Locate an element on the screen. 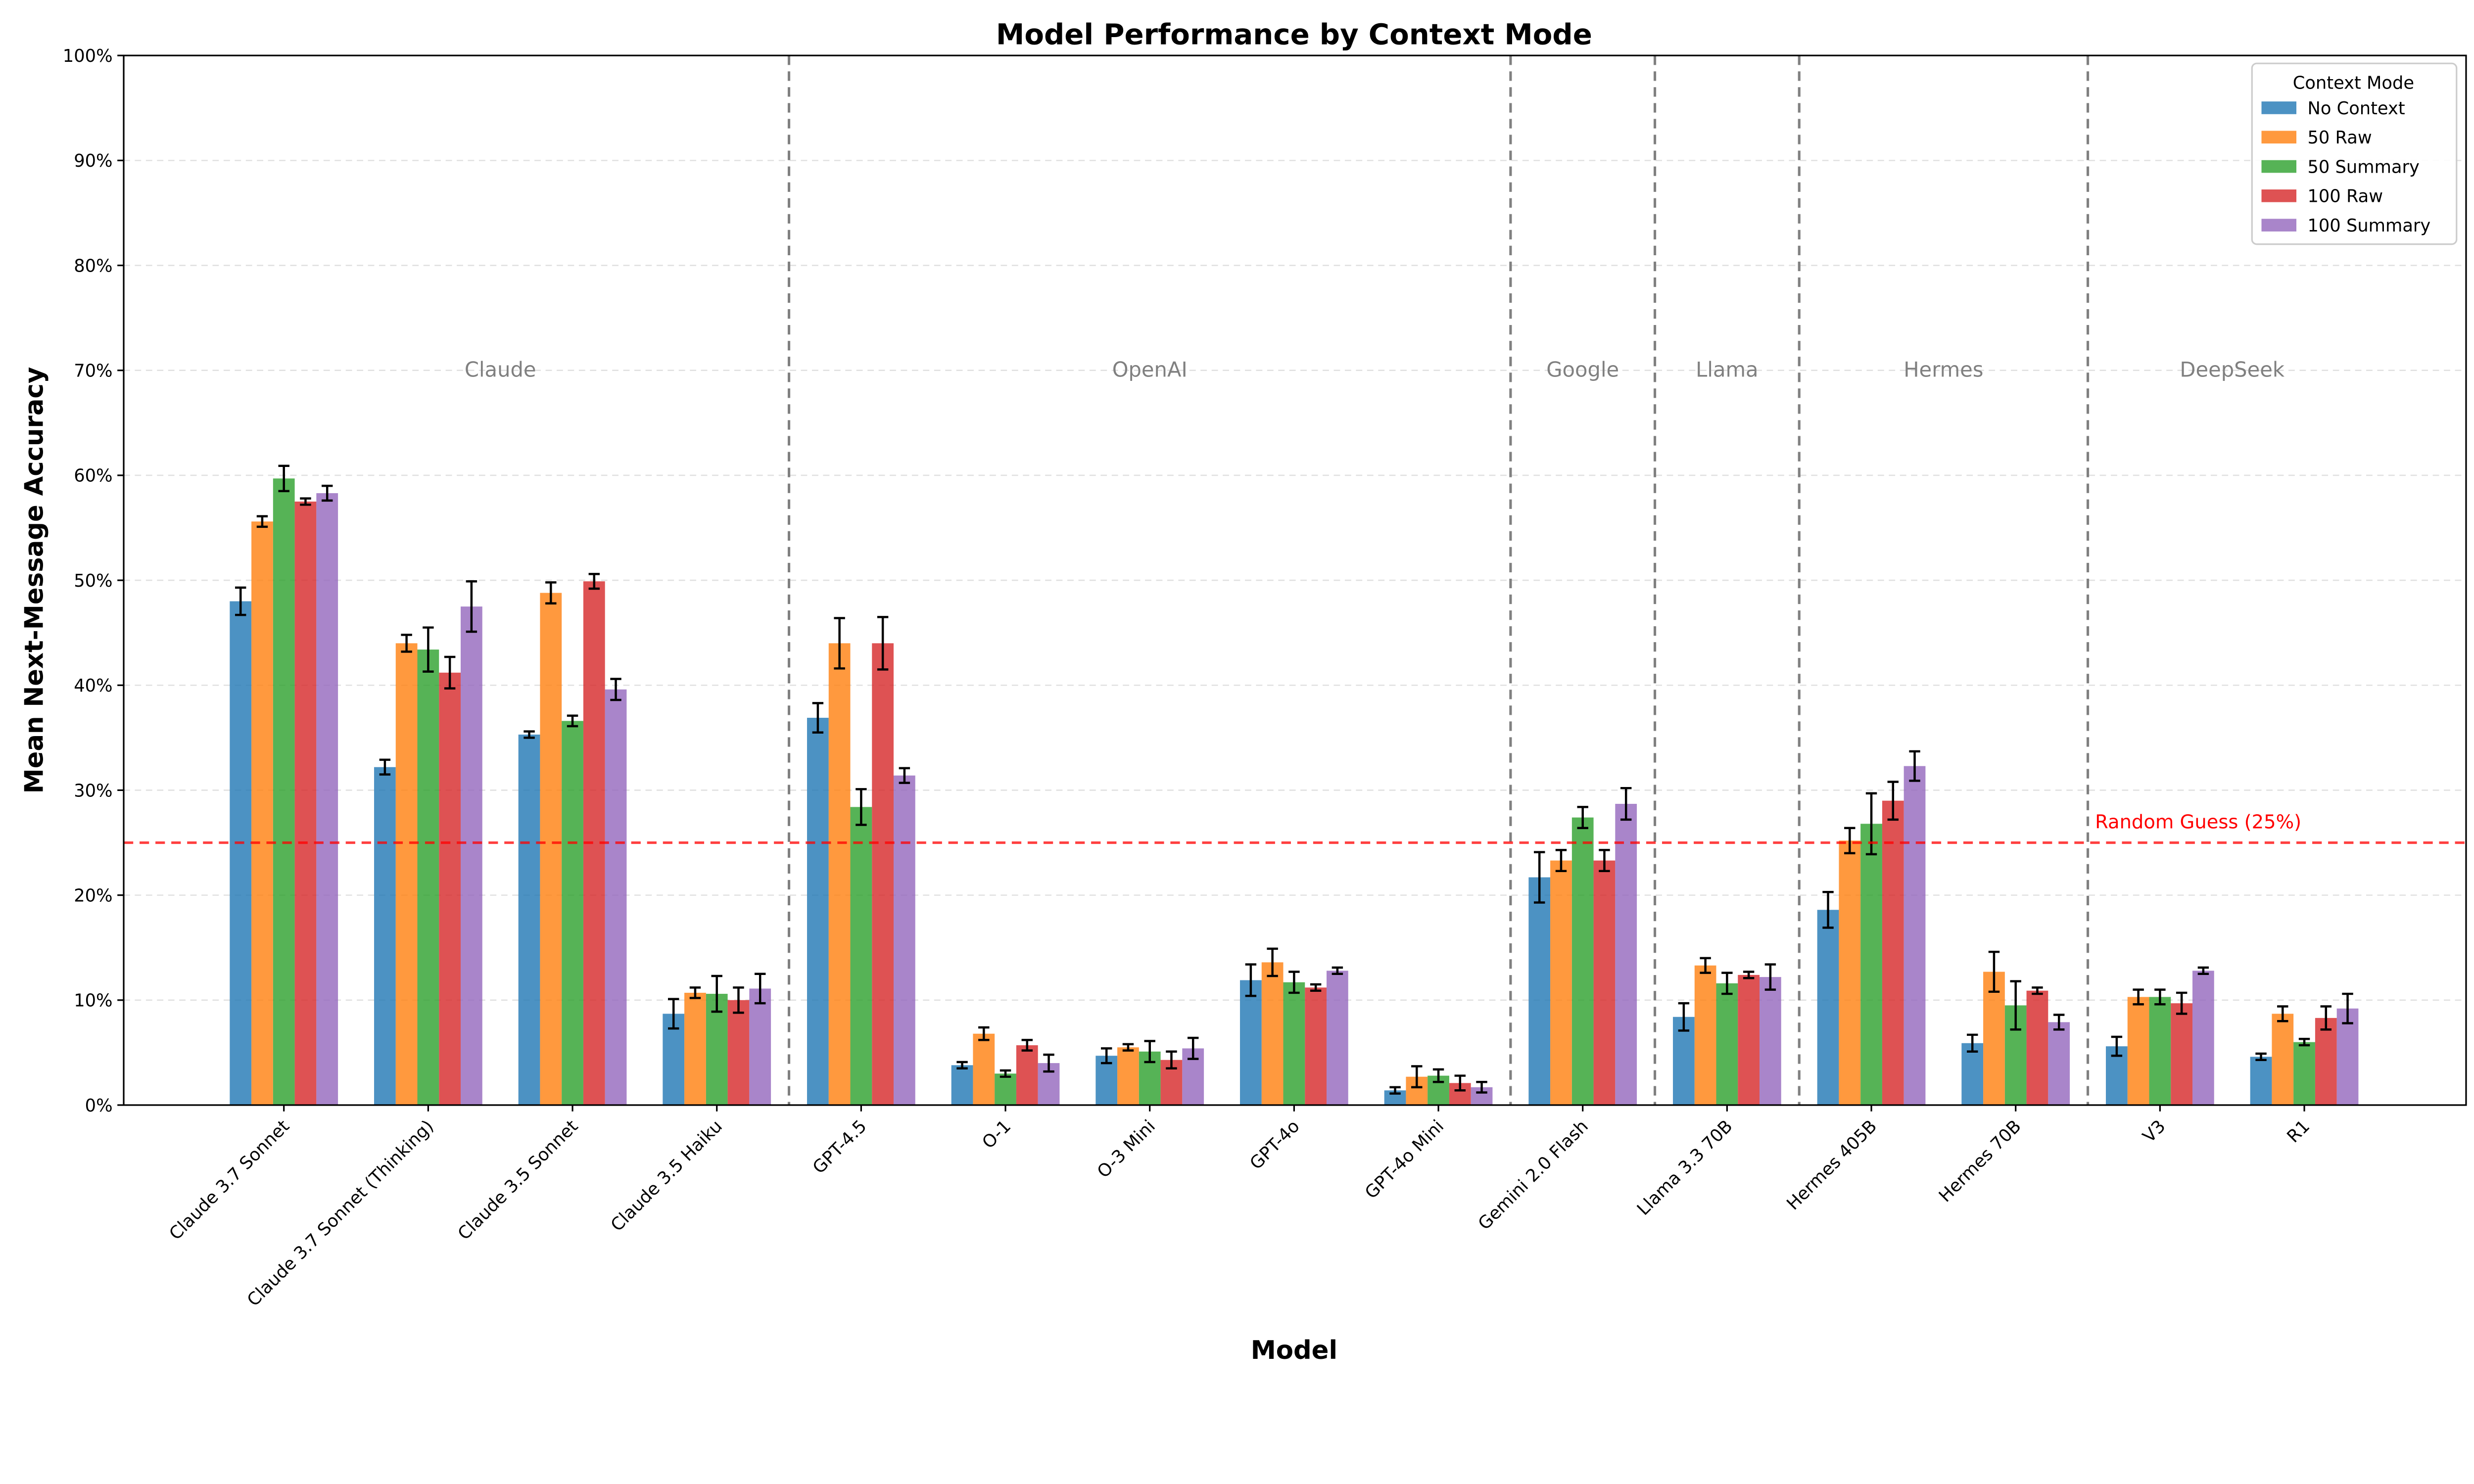 Image resolution: width=2474 pixels, height=1484 pixels. group-labels: Claude OpenAI Google Llama Hermes DeepSeek is located at coordinates (1375, 370).